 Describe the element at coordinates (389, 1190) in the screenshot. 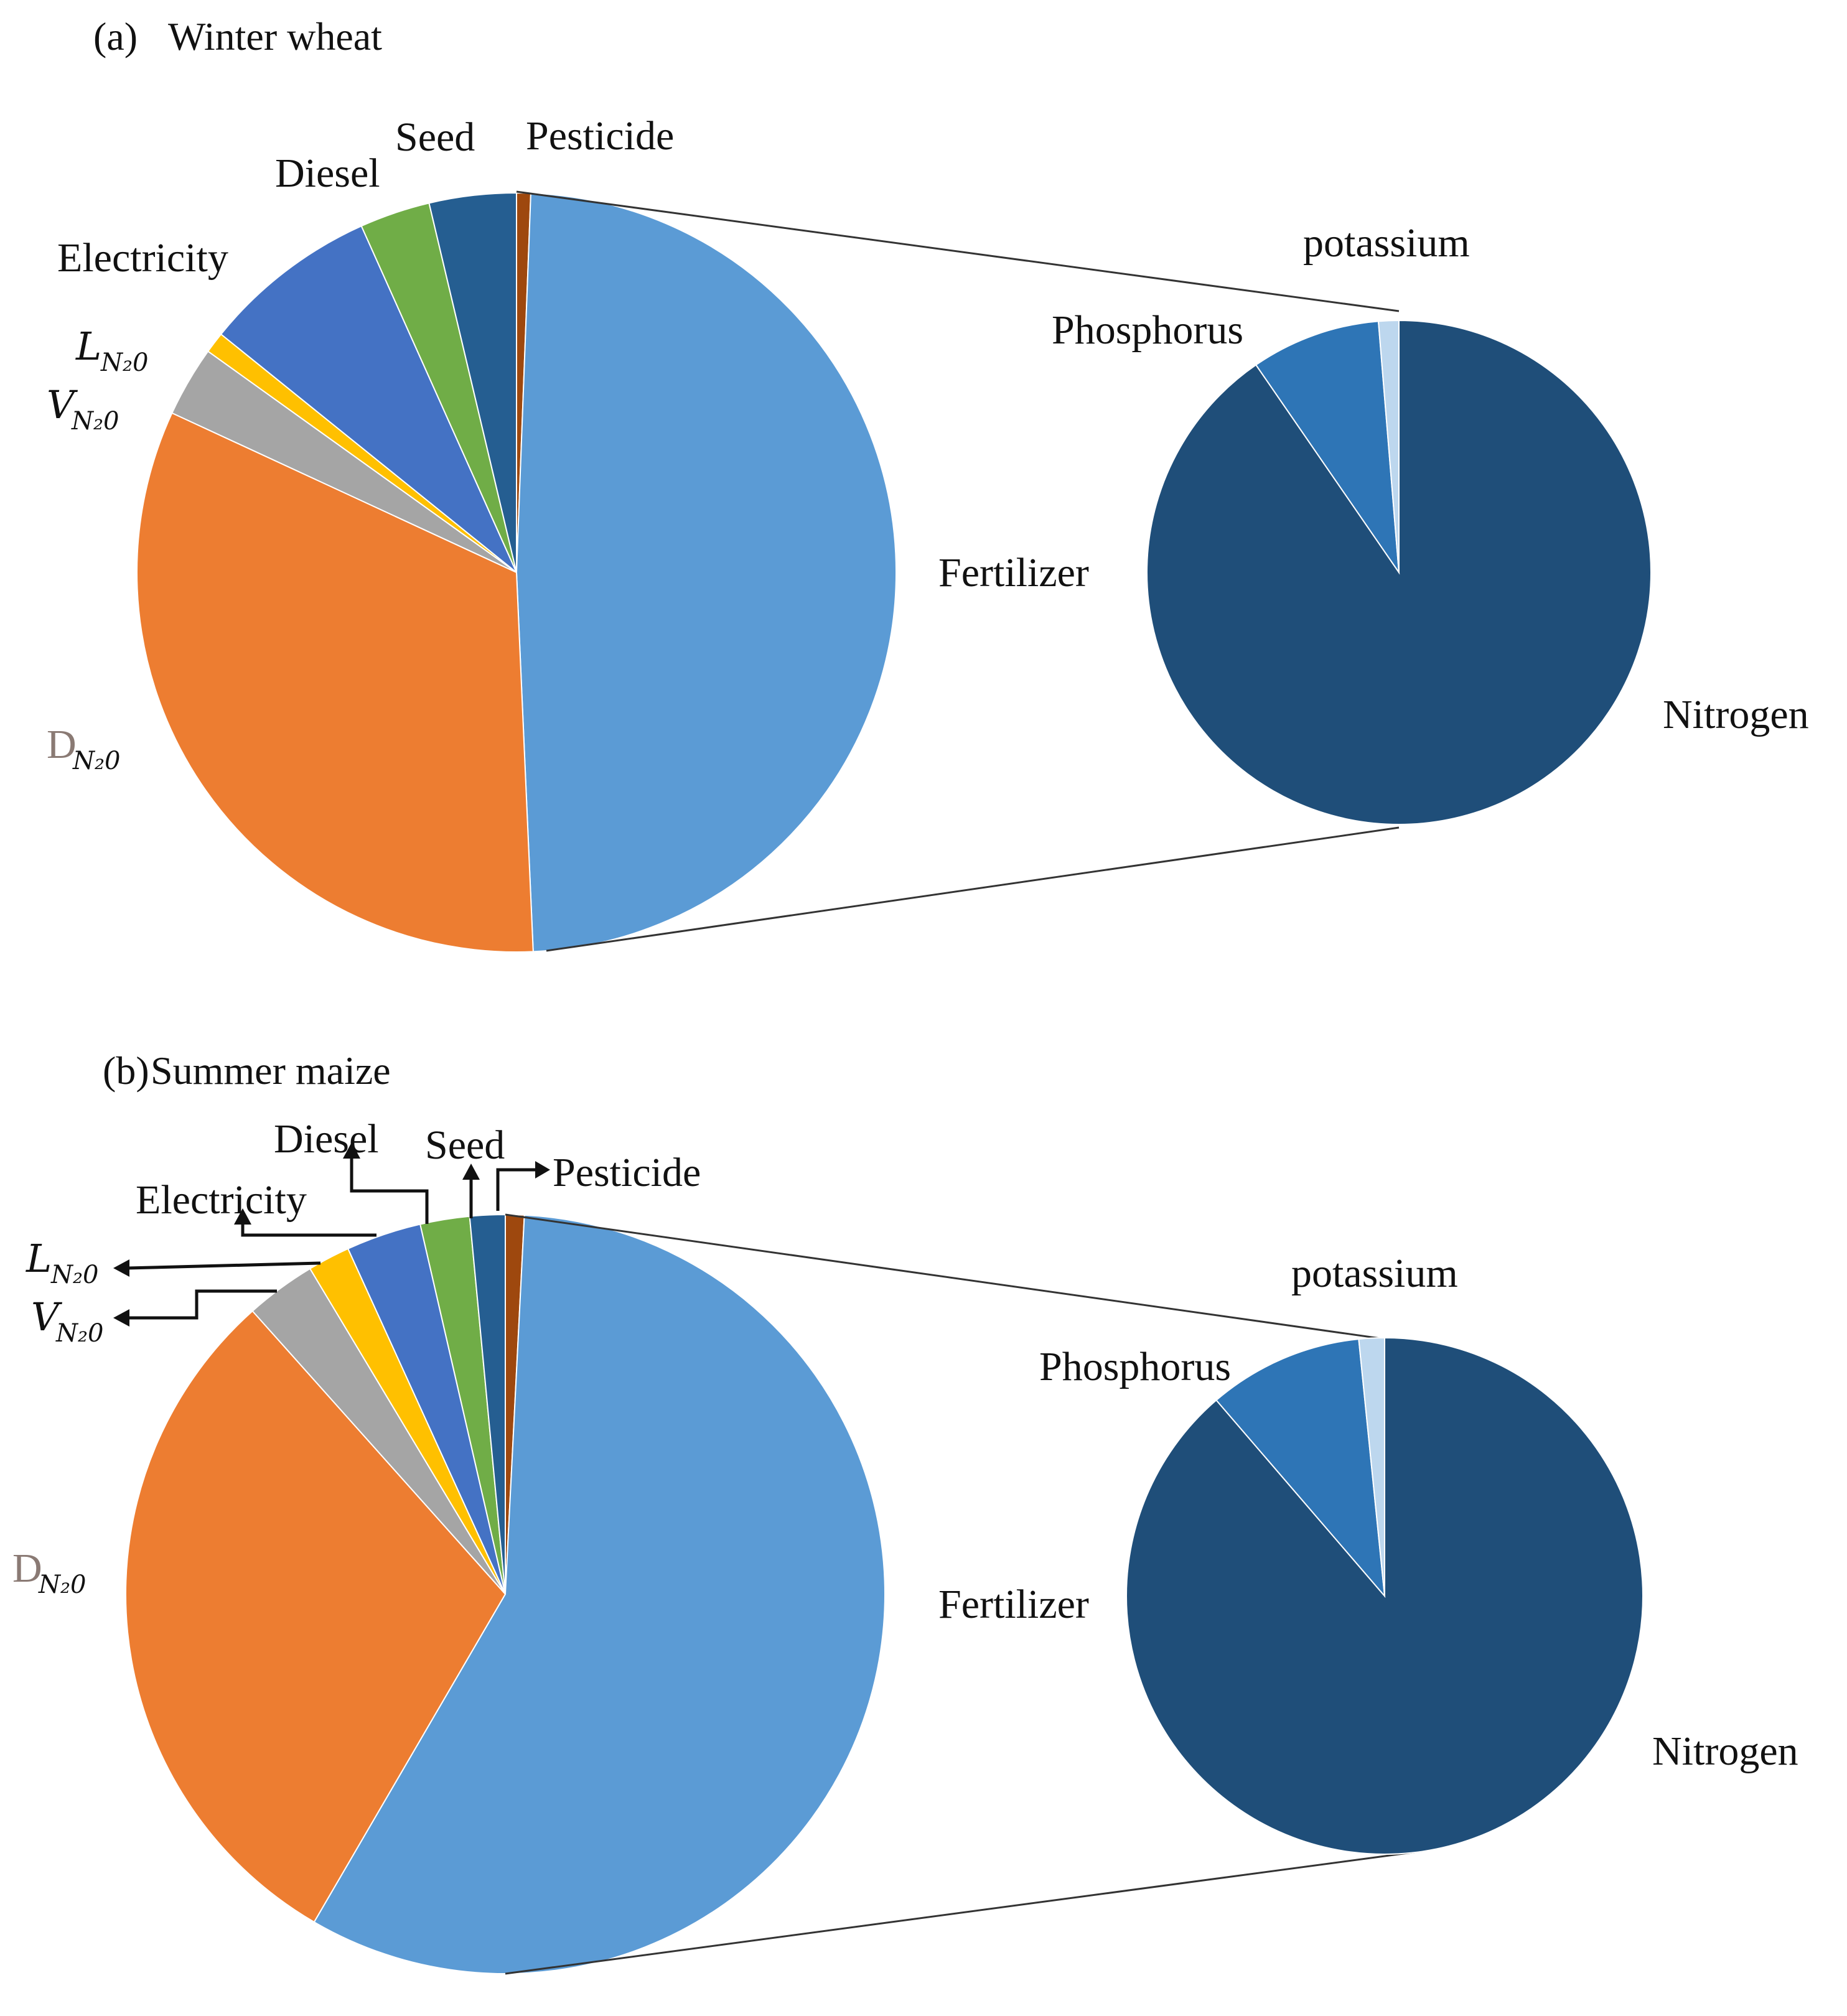

I see `arrow-diesel` at that location.